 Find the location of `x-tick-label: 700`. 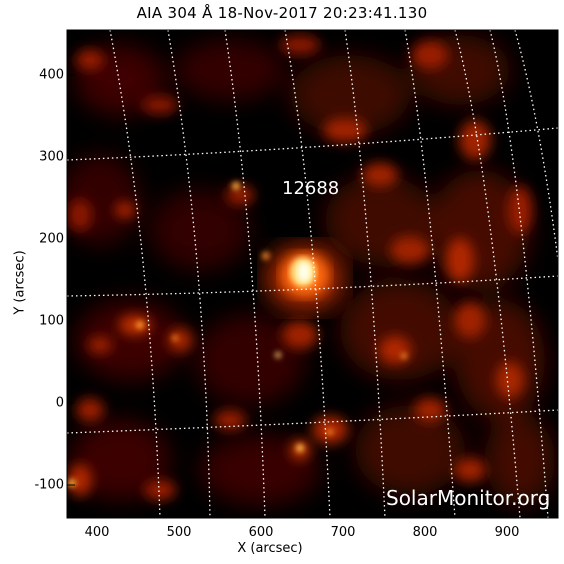

x-tick-label: 700 is located at coordinates (343, 532).